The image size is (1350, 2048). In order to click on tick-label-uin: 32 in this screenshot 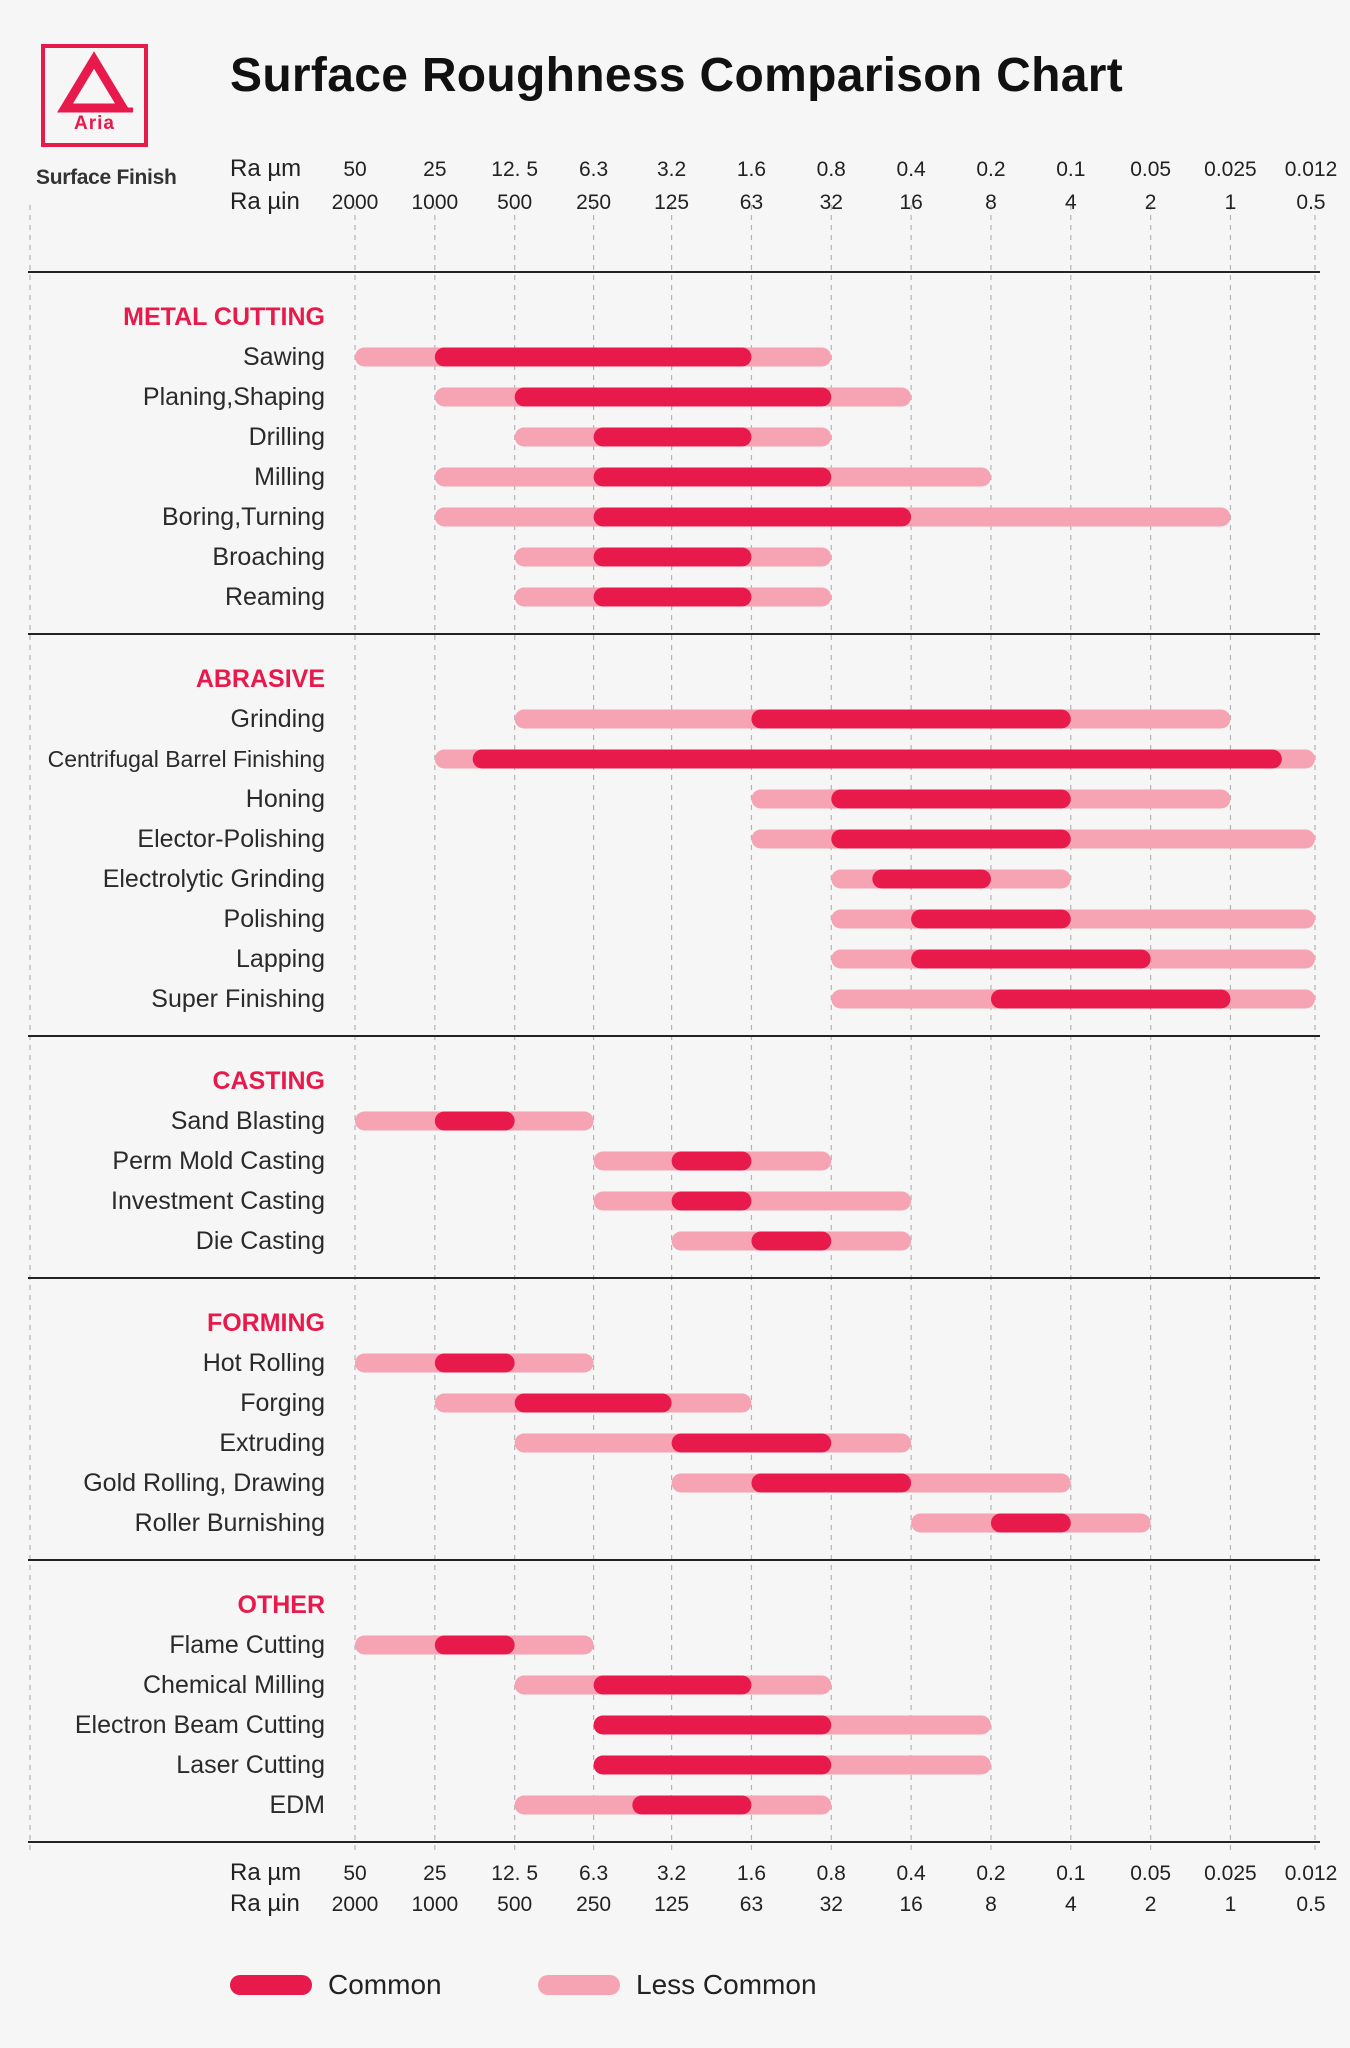, I will do `click(831, 1904)`.